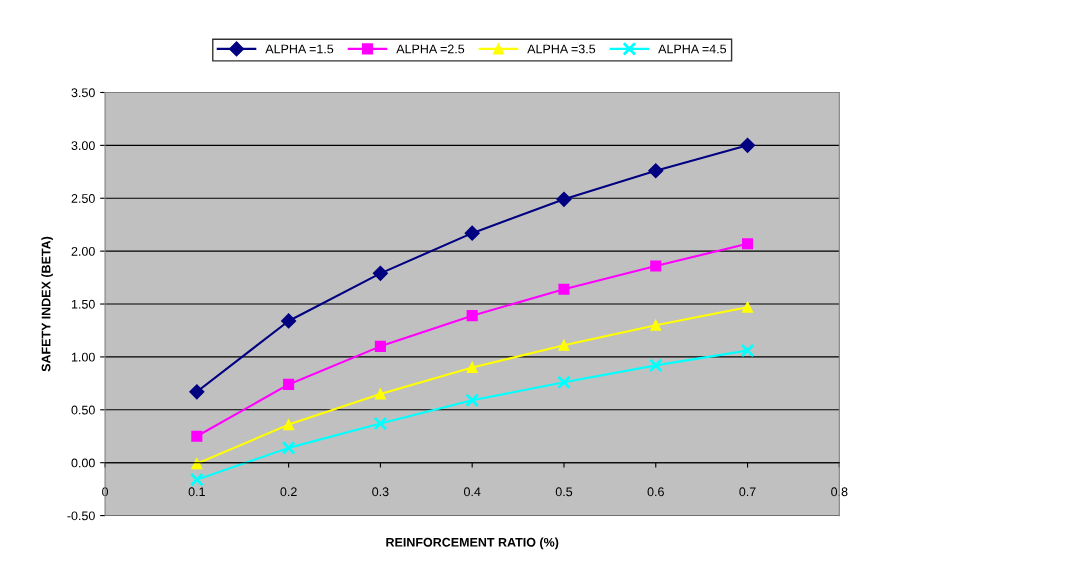 The height and width of the screenshot is (578, 1083). I want to click on x-tick-label: 0.7, so click(747, 492).